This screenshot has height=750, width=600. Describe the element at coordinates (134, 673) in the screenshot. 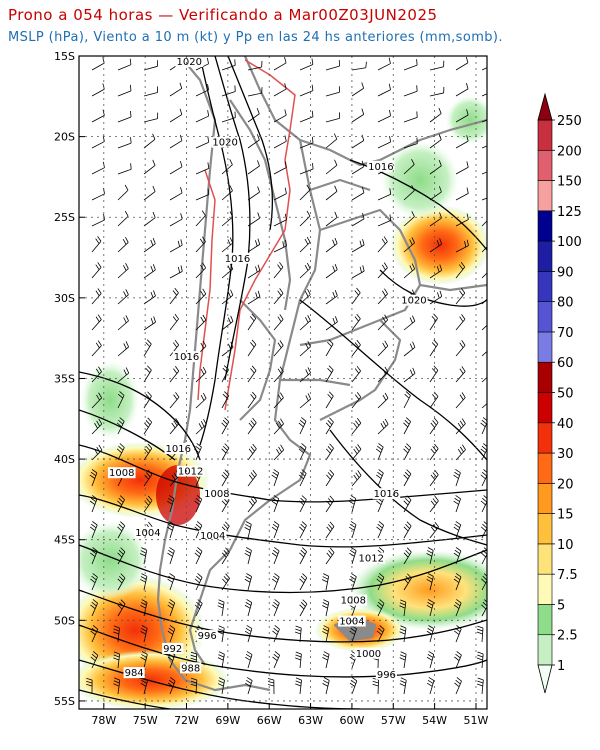

I see `isobar-label: 984` at that location.